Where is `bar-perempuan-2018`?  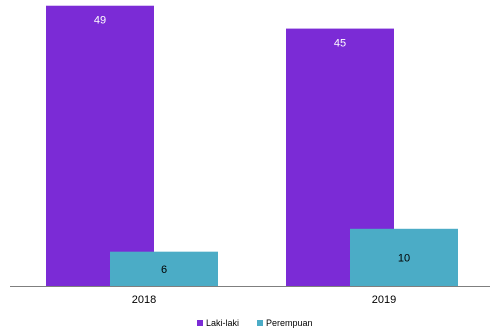
bar-perempuan-2018 is located at coordinates (164, 268).